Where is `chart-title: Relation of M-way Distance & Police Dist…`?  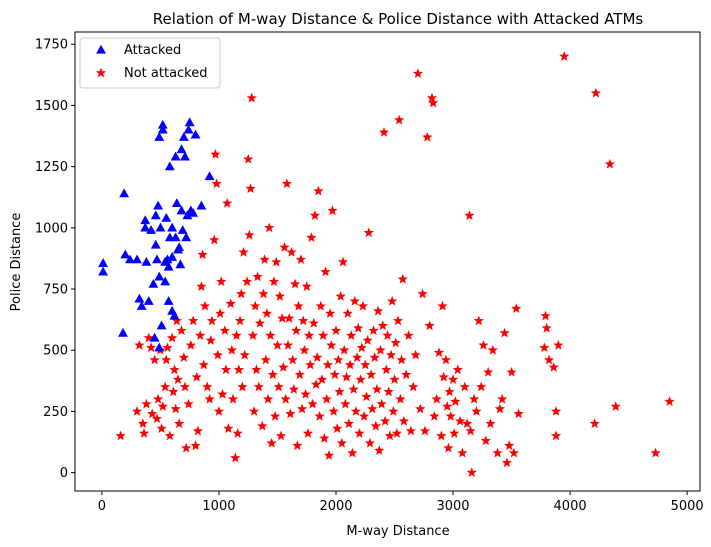 chart-title: Relation of M-way Distance & Police Dist… is located at coordinates (398, 19).